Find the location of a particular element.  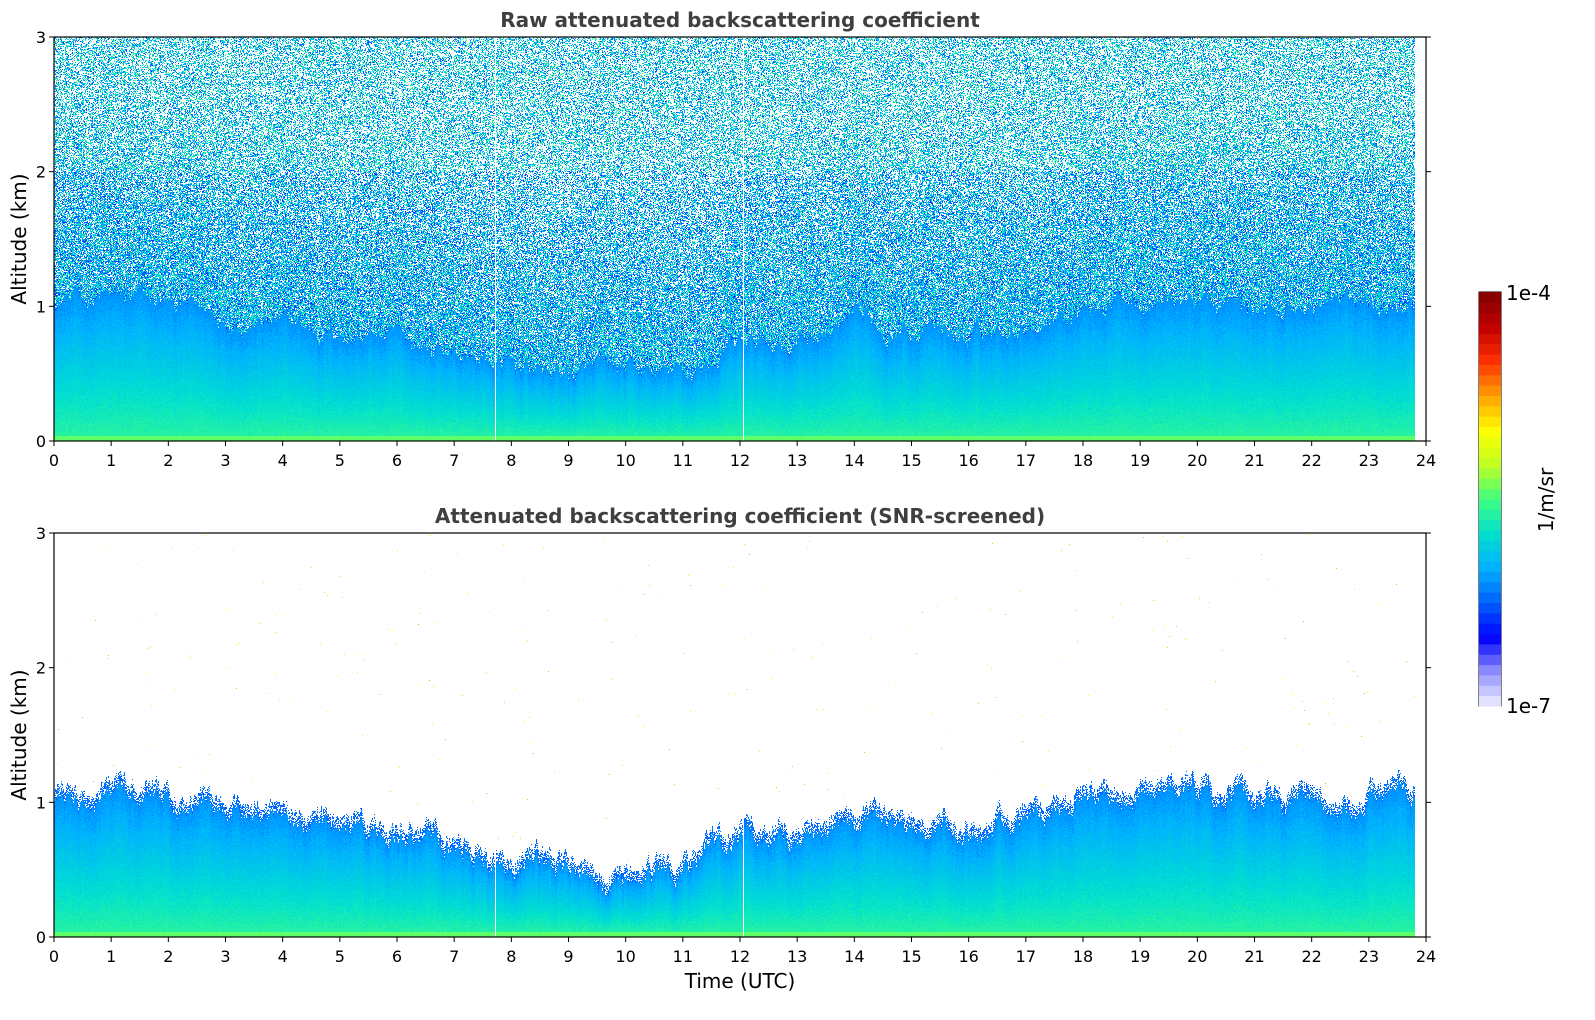

x-tick-label: 8 is located at coordinates (511, 956).